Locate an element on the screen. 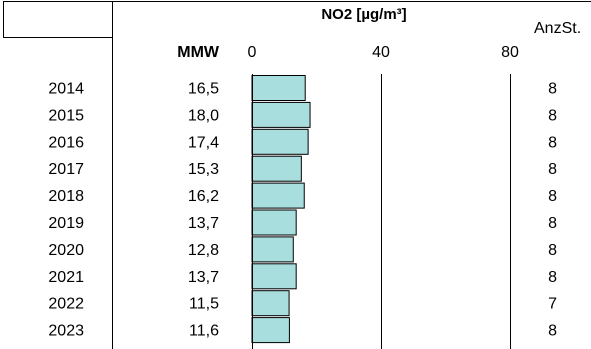 The height and width of the screenshot is (349, 591). year-label: 2016 is located at coordinates (66, 142).